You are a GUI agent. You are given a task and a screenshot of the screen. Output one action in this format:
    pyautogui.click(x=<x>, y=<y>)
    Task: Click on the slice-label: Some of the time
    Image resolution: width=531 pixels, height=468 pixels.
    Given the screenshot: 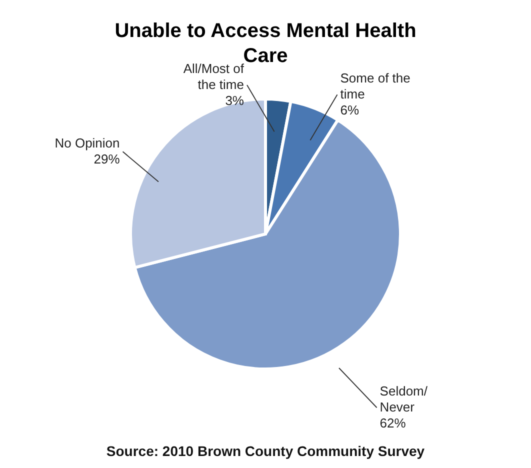 What is the action you would take?
    pyautogui.click(x=375, y=86)
    